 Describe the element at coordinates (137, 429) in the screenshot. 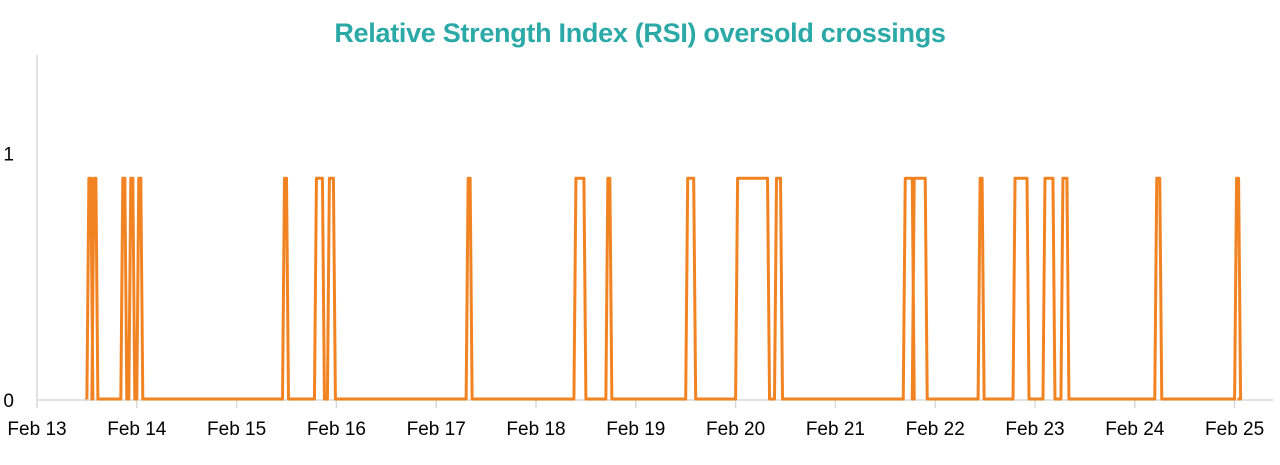

I see `x-tick-label: Feb 14` at that location.